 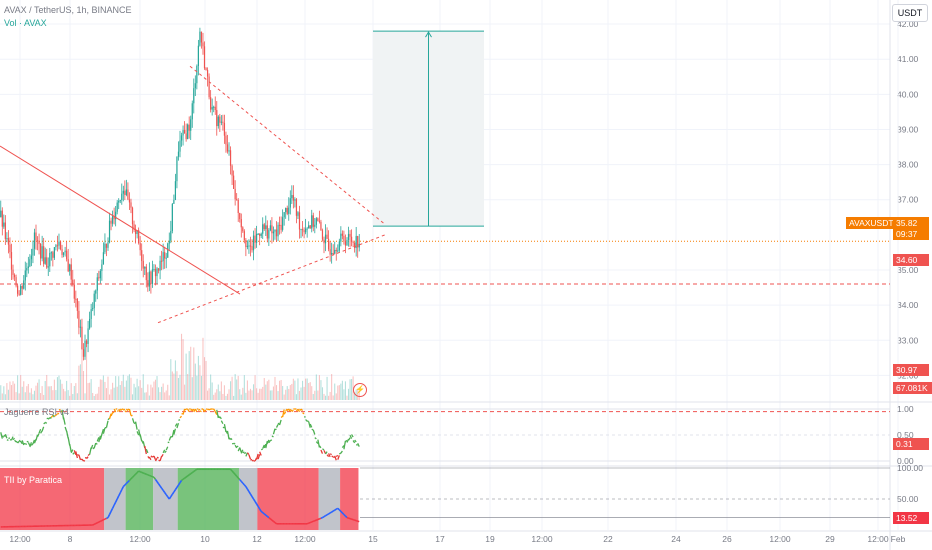 What do you see at coordinates (910, 468) in the screenshot?
I see `tii-tick-label: 100.00` at bounding box center [910, 468].